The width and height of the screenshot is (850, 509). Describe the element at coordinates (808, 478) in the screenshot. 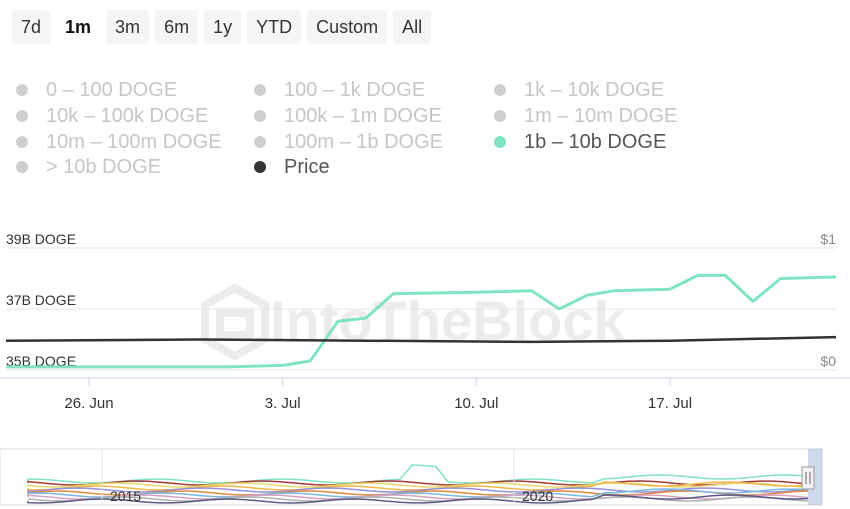

I see `navigator-handle-icon` at that location.